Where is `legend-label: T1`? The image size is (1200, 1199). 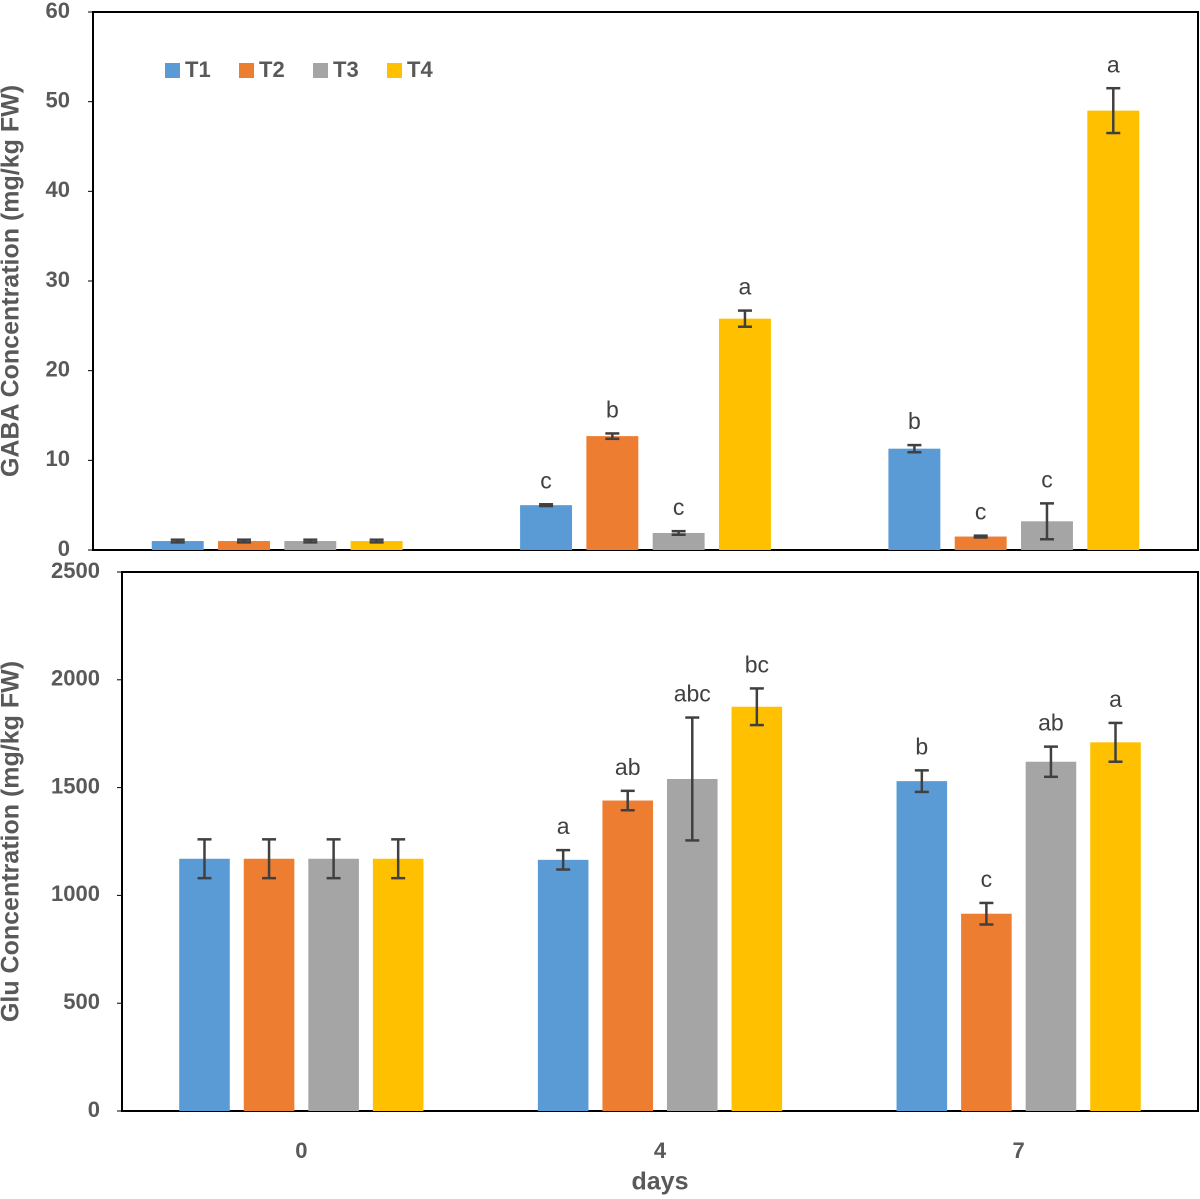
legend-label: T1 is located at coordinates (198, 69).